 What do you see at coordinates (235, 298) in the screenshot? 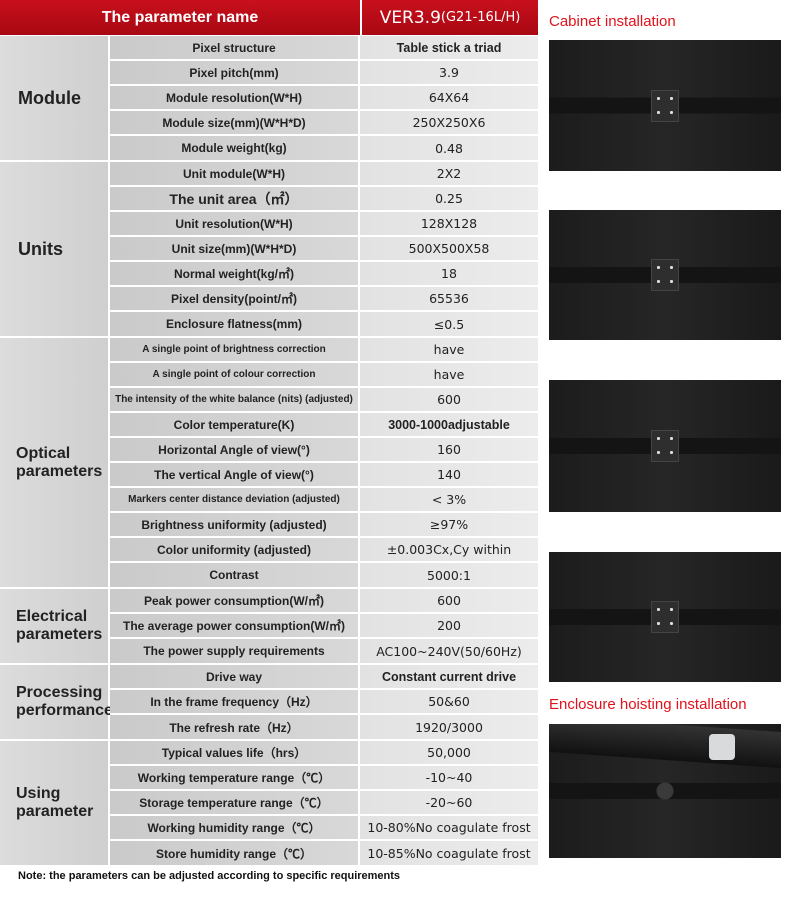
I see `param-name: Pixel density(point/㎡)` at bounding box center [235, 298].